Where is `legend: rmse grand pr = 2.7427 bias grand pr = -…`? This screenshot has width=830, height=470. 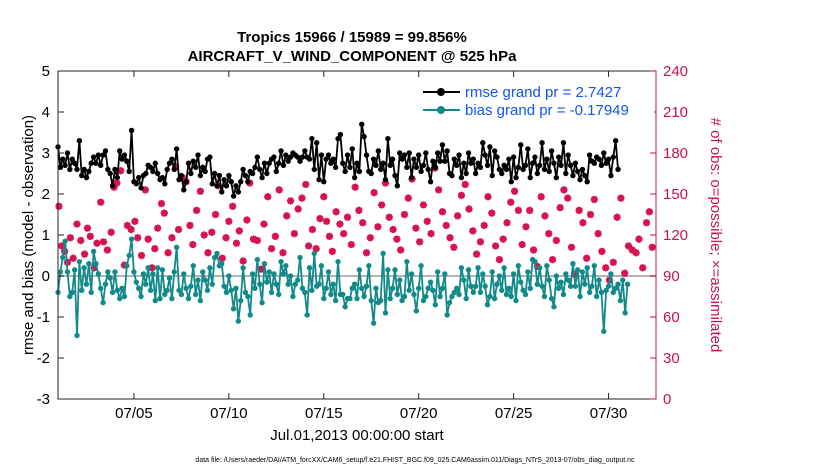 legend: rmse grand pr = 2.7427 bias grand pr = -… is located at coordinates (536, 102).